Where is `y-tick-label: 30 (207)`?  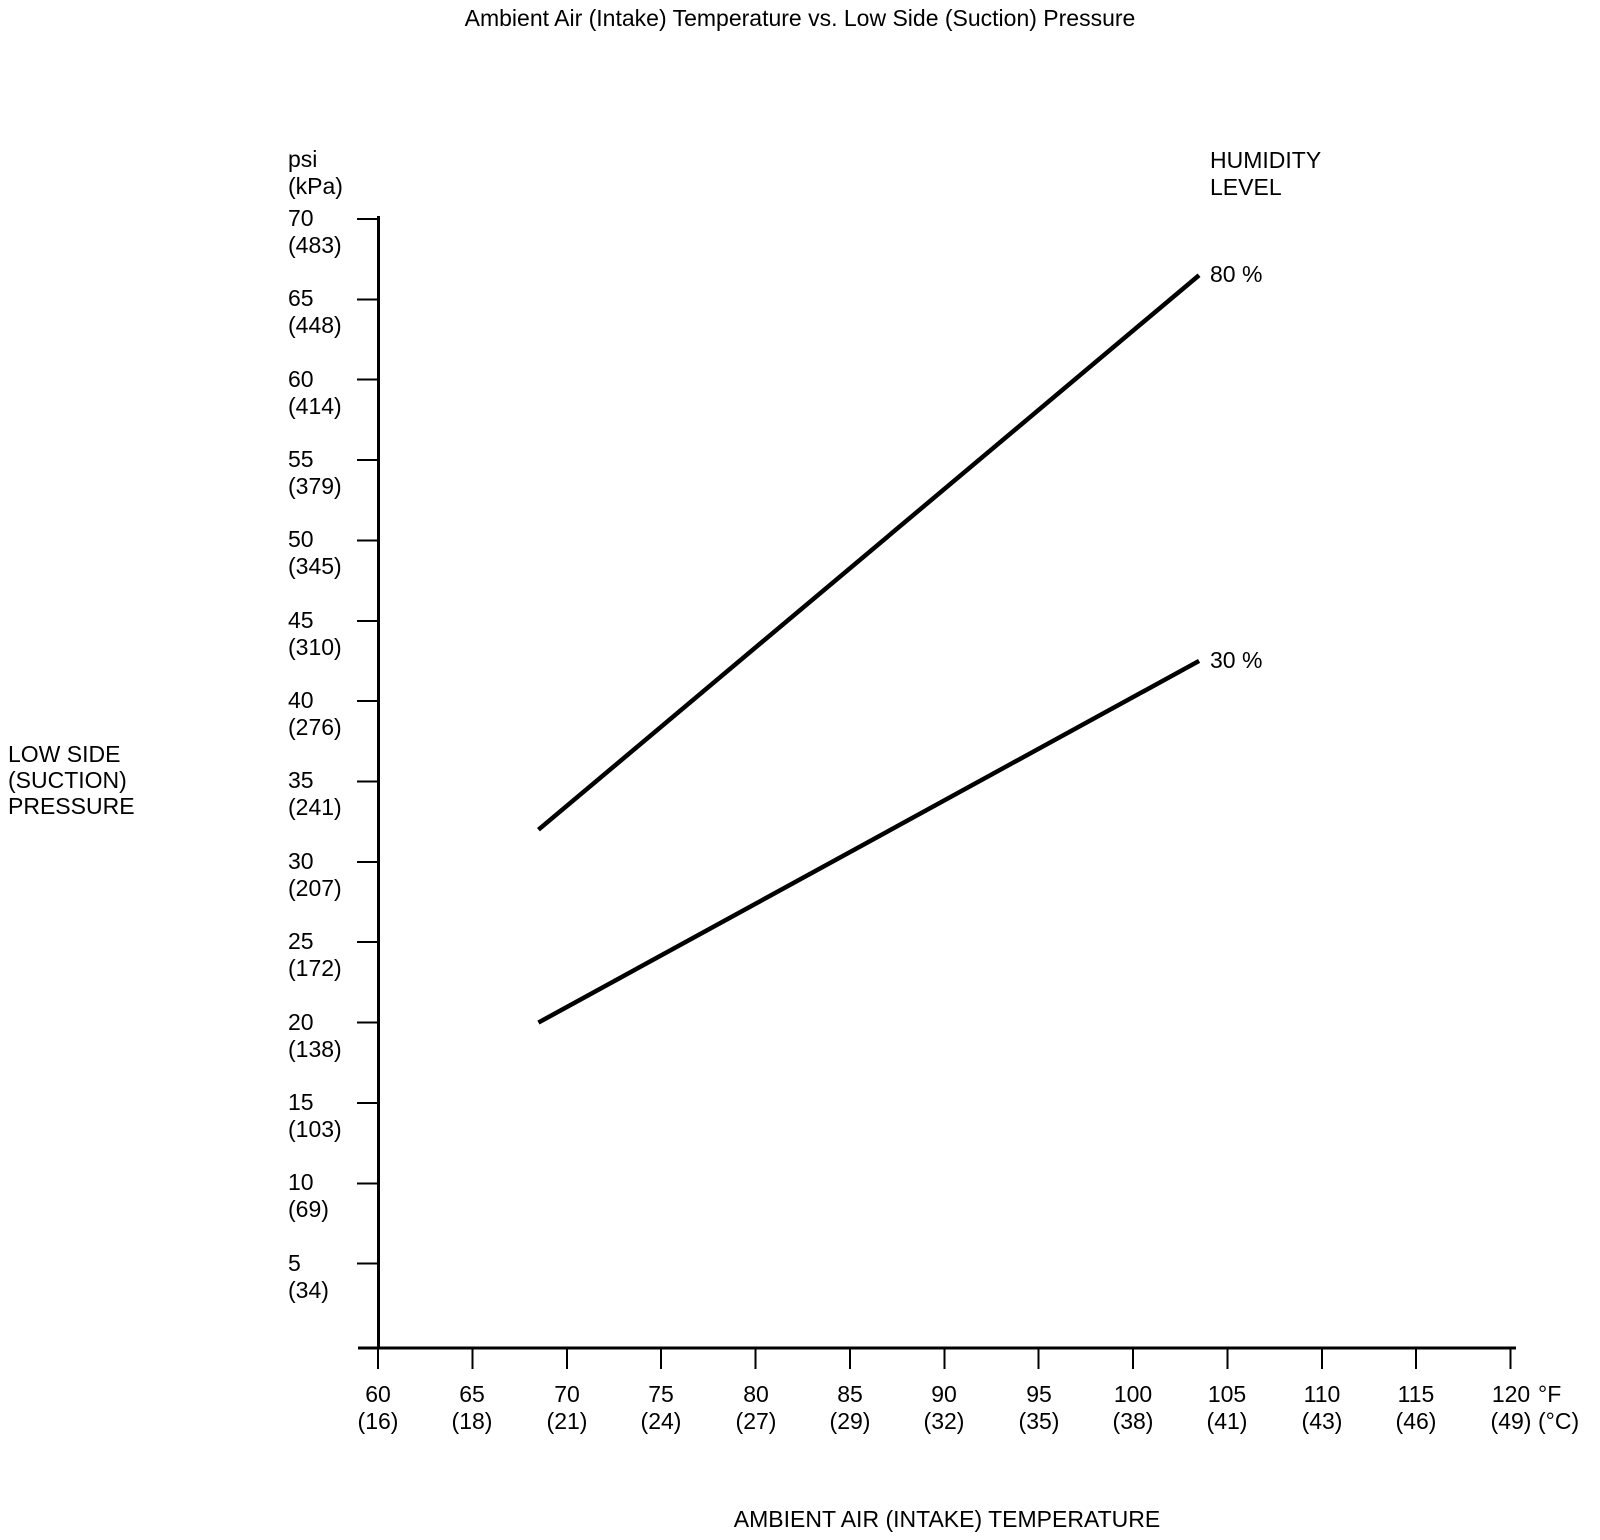
y-tick-label: 30 (207) is located at coordinates (335, 875).